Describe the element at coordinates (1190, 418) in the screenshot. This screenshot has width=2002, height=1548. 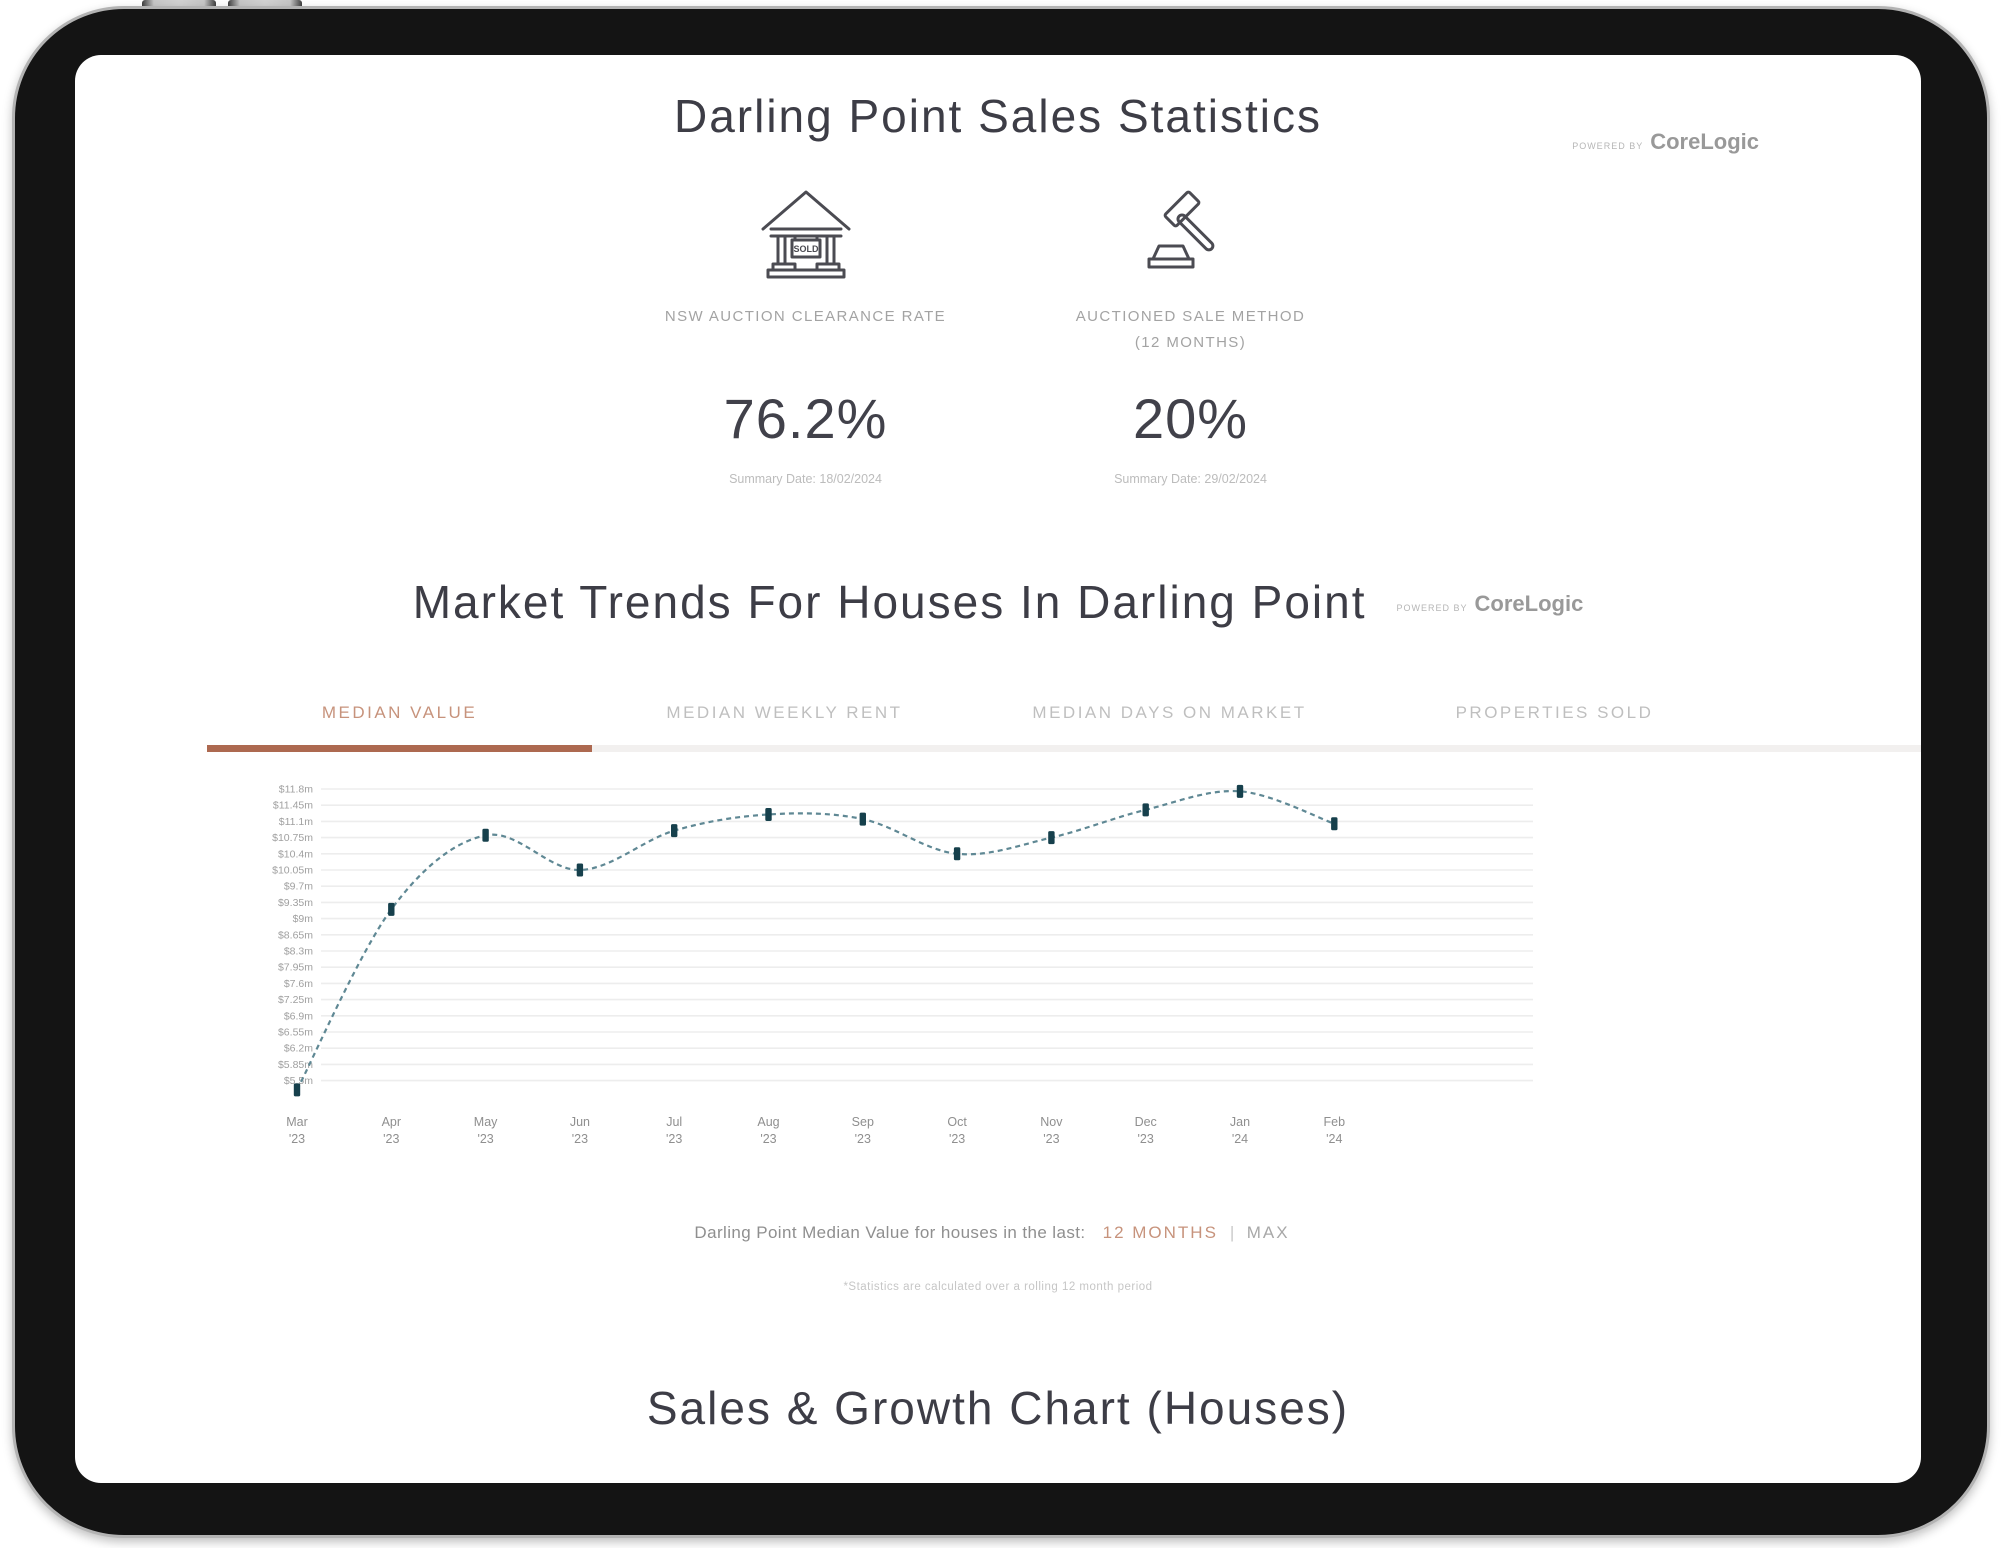
I see `stat-value: 20%` at that location.